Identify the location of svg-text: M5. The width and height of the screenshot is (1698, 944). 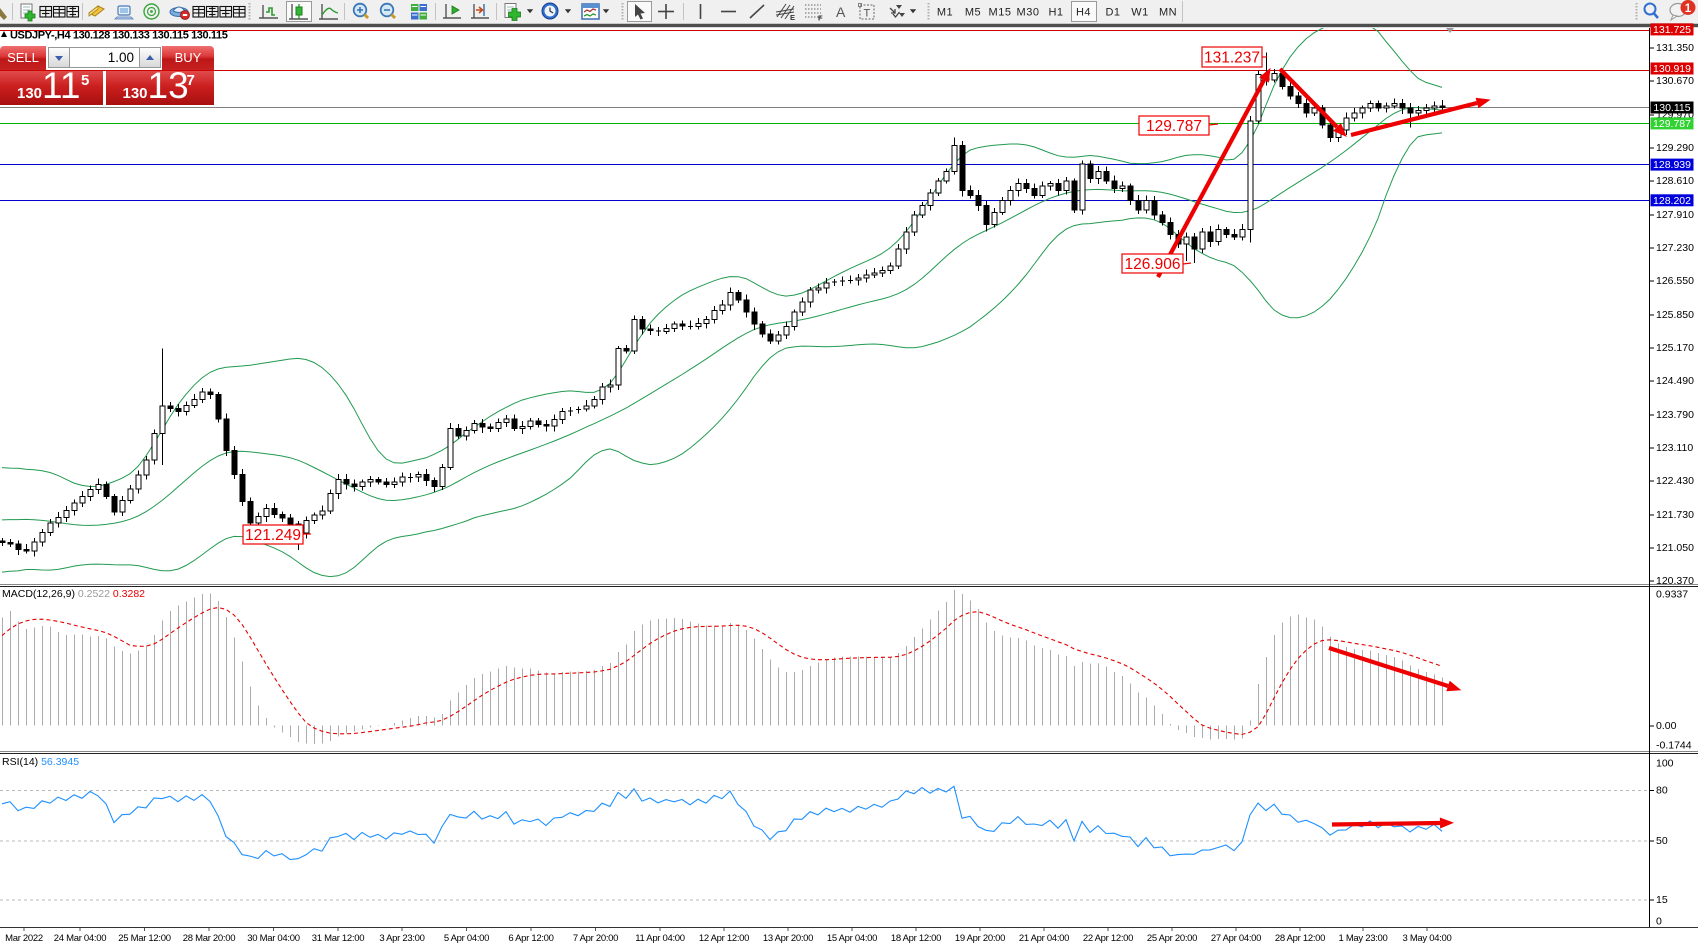
(973, 13).